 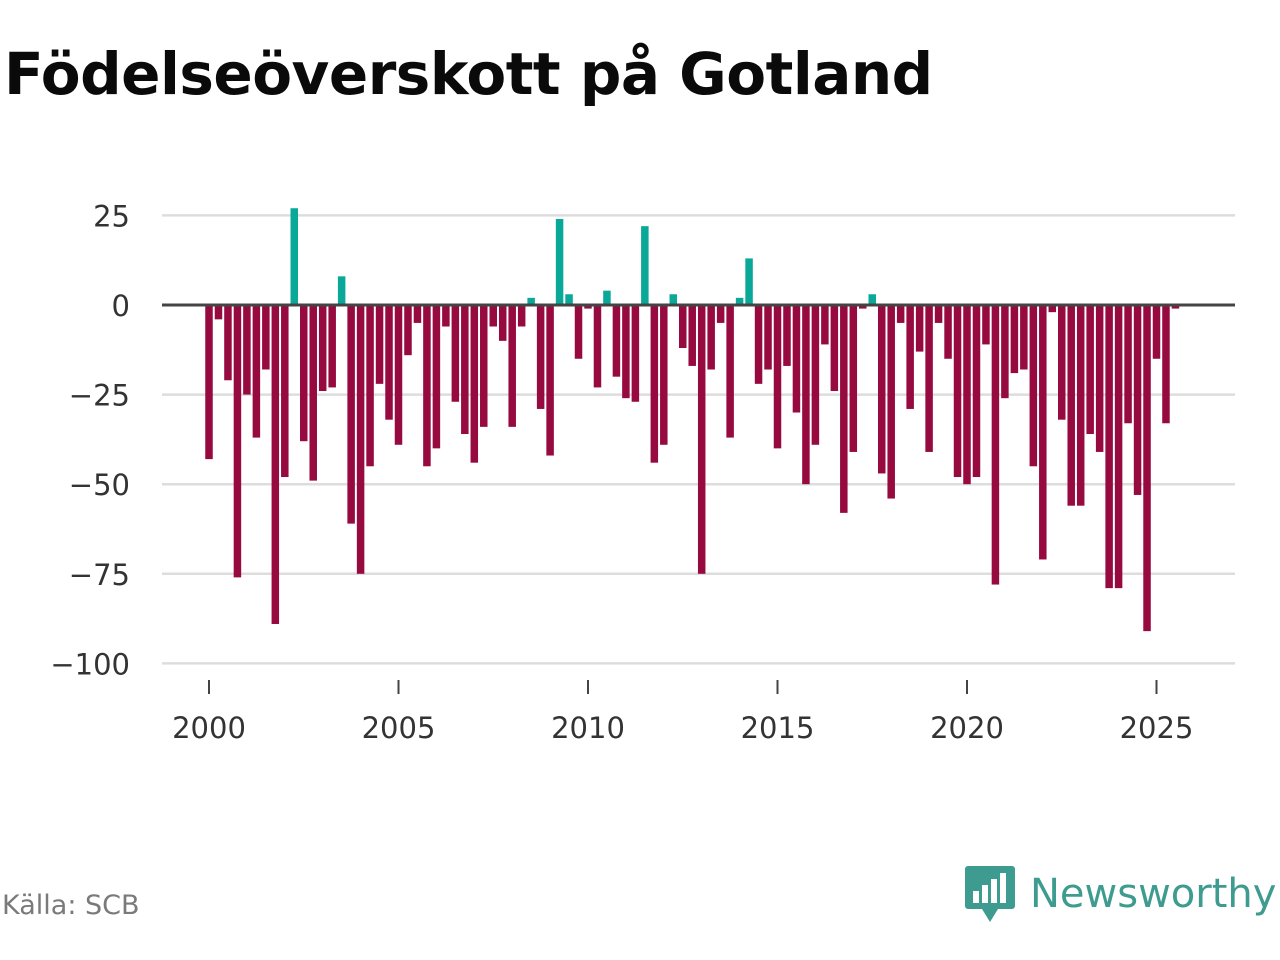 I want to click on brand-name: Newsworthy, so click(x=1153, y=894).